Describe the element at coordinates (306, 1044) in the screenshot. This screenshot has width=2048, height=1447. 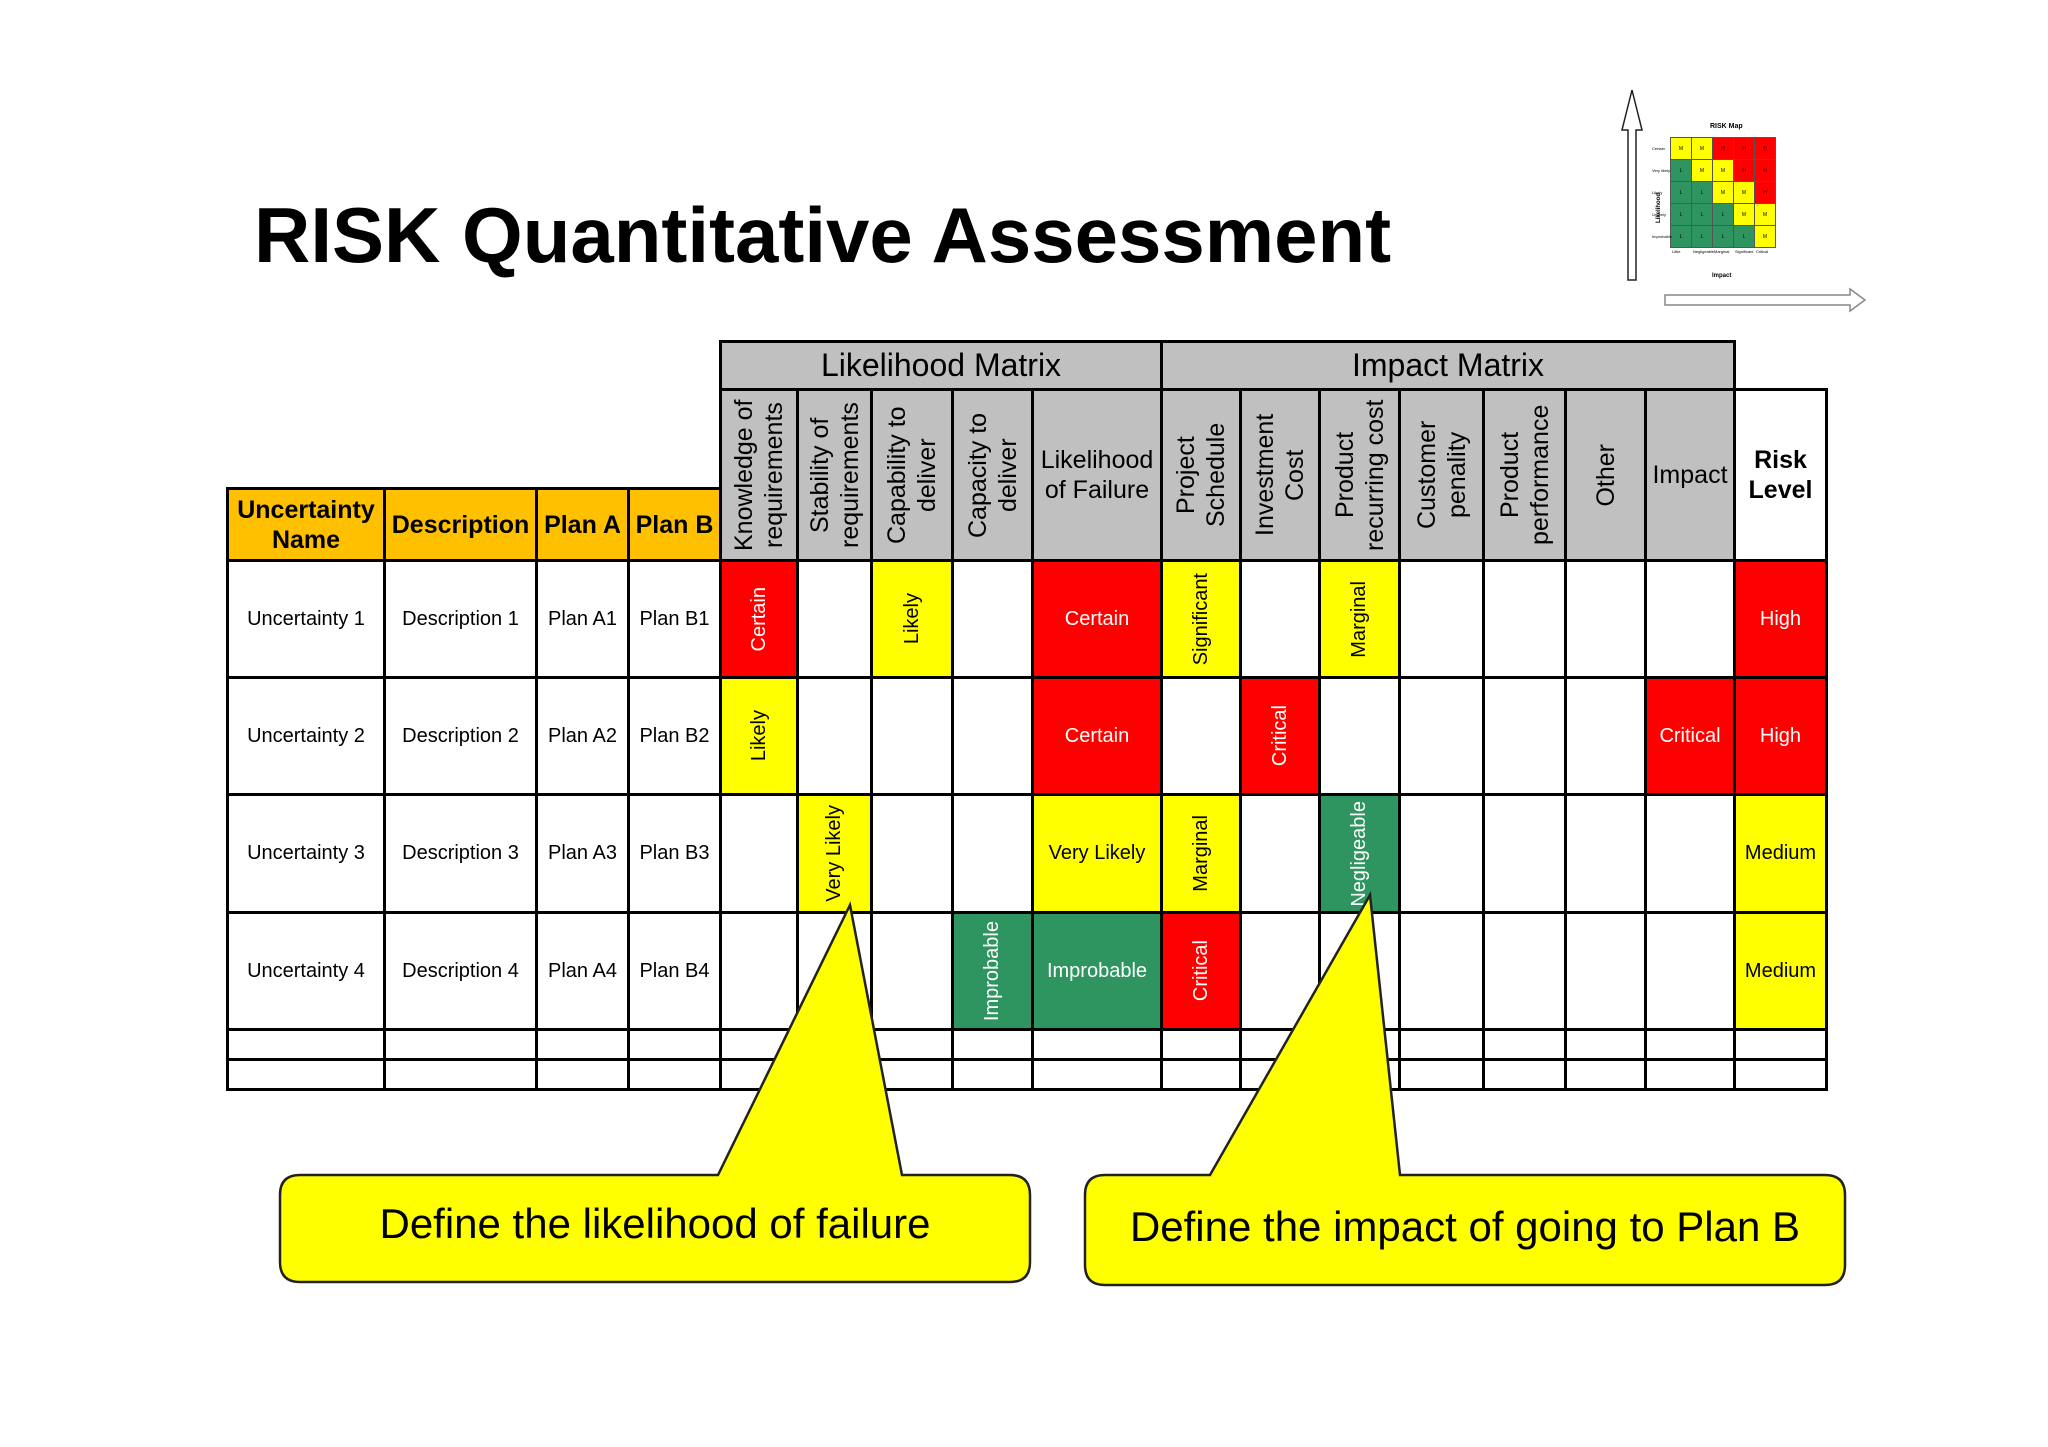
I see `empty-row-1-name-cell` at that location.